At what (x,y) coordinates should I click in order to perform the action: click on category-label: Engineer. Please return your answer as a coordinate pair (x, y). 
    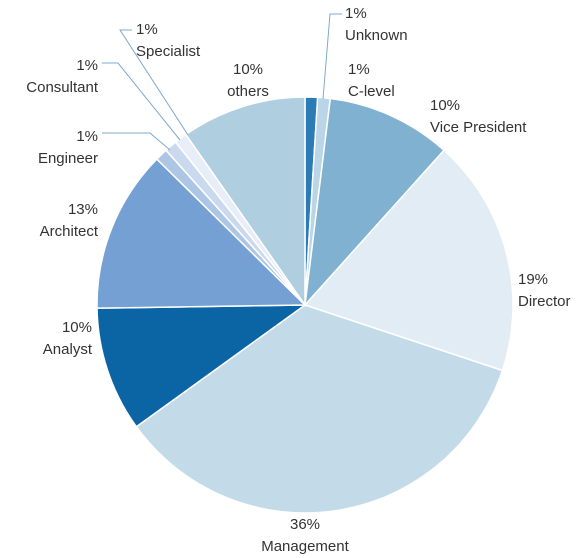
    Looking at the image, I should click on (68, 158).